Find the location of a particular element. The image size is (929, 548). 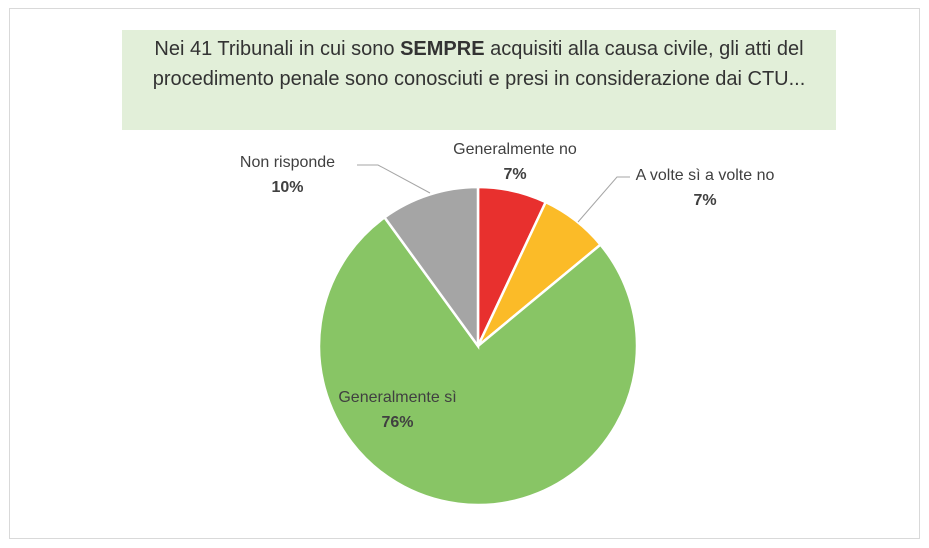

data-label: A volte sì a volte no 7% is located at coordinates (705, 188).